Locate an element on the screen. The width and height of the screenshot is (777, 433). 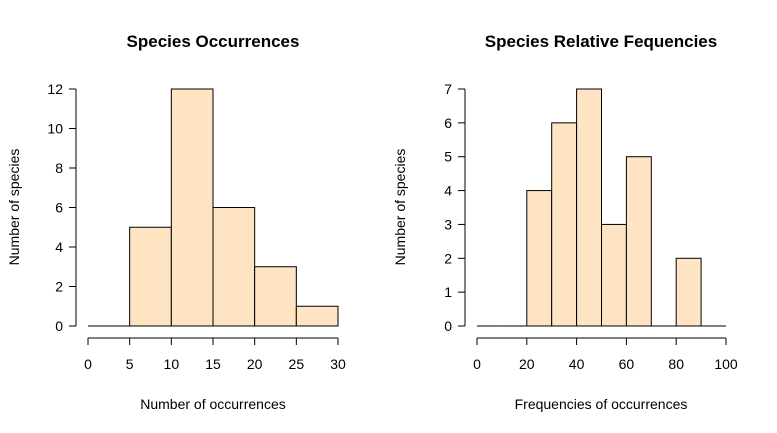
chart2-ylabel: Number of species is located at coordinates (400, 207).